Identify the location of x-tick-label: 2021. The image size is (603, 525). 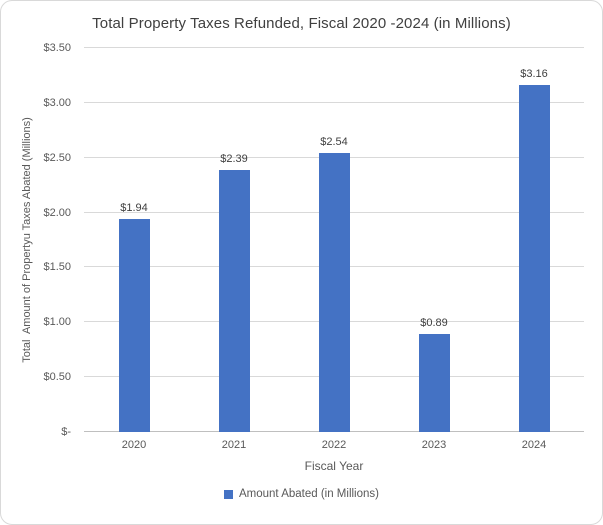
(234, 445).